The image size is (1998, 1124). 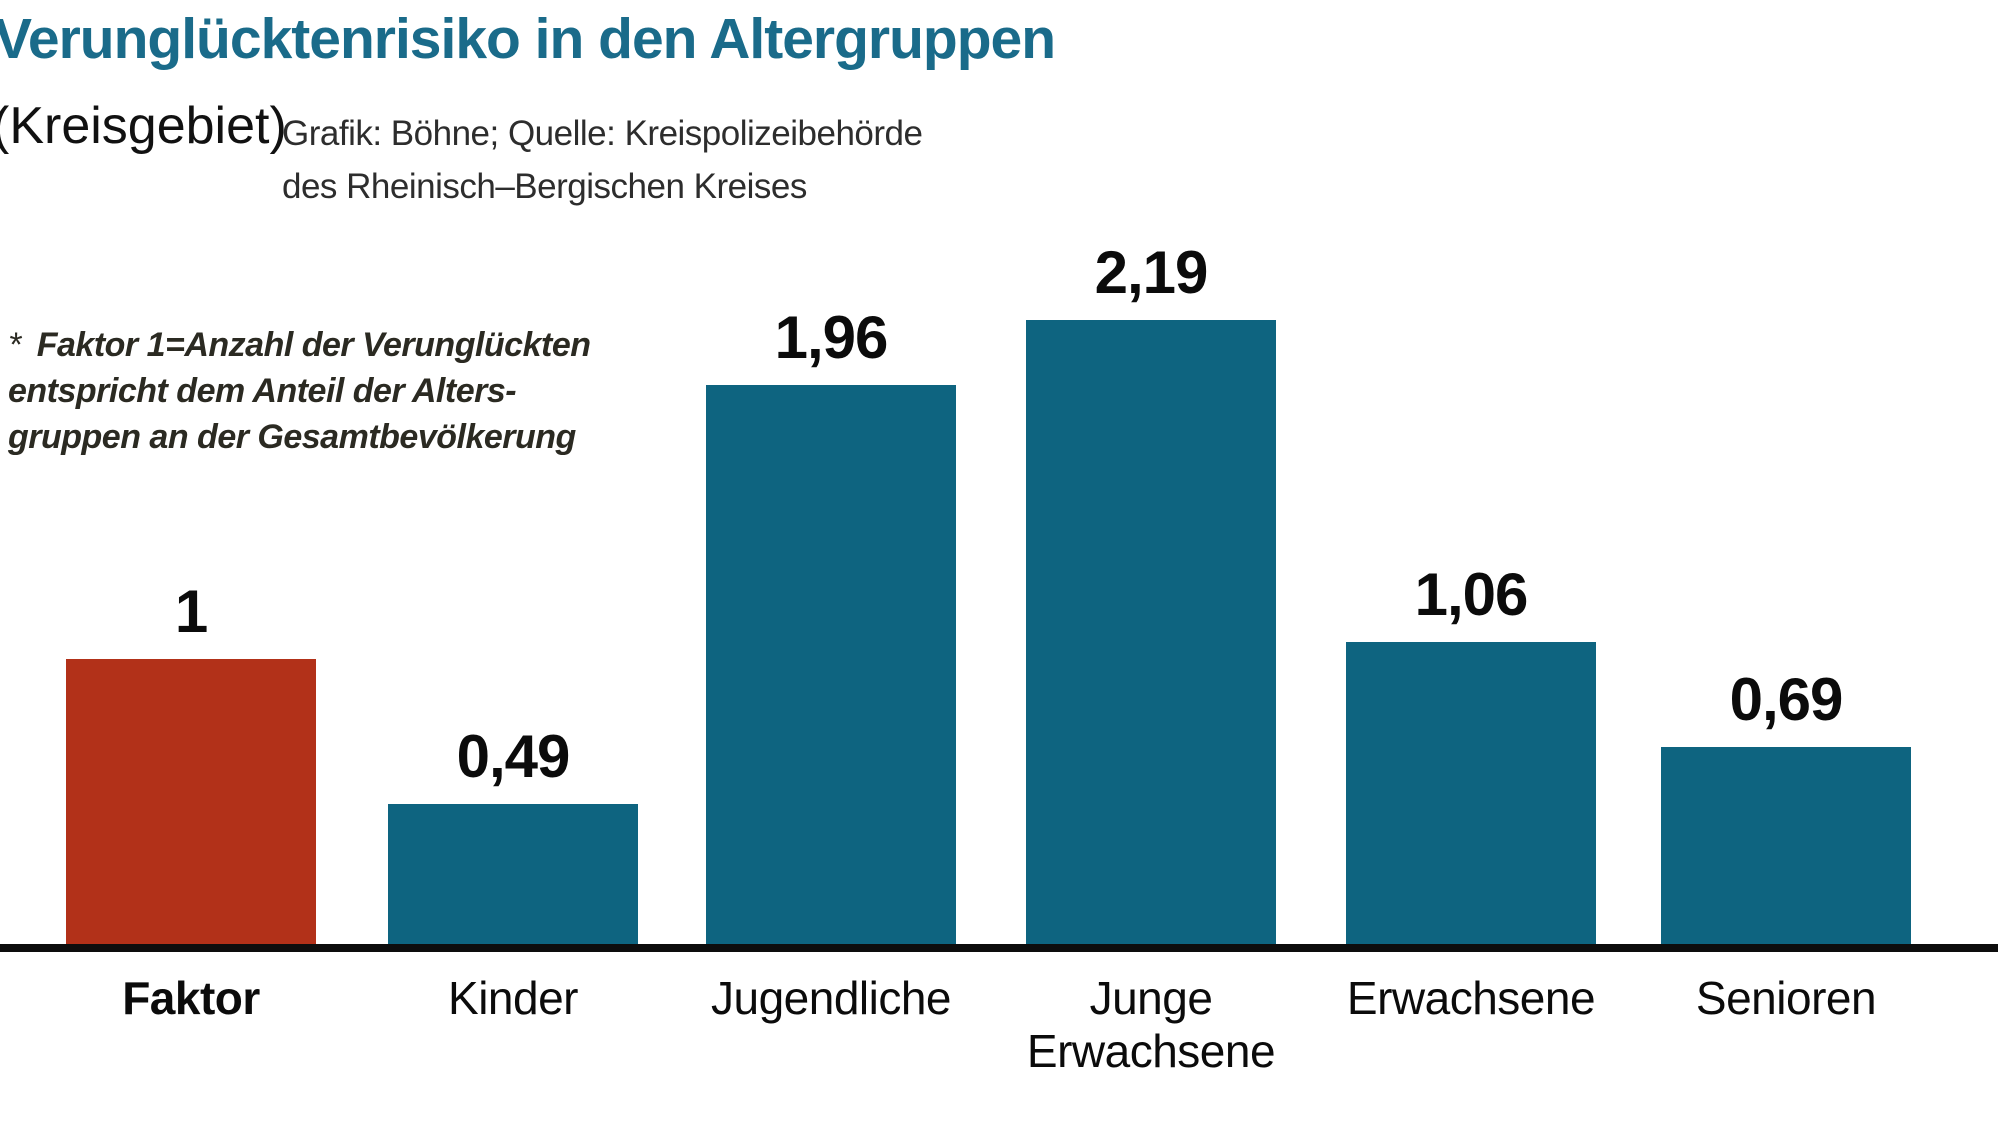 What do you see at coordinates (14, 345) in the screenshot?
I see `asterisk-marker: *` at bounding box center [14, 345].